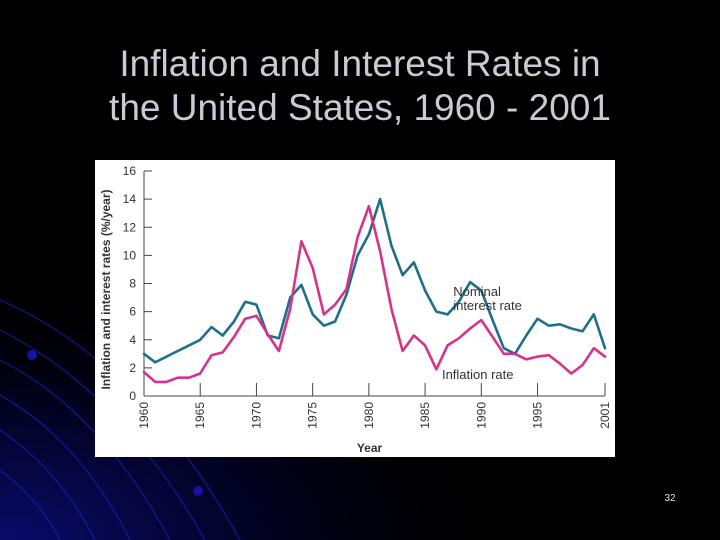  What do you see at coordinates (132, 340) in the screenshot?
I see `y-tick-label: 4` at bounding box center [132, 340].